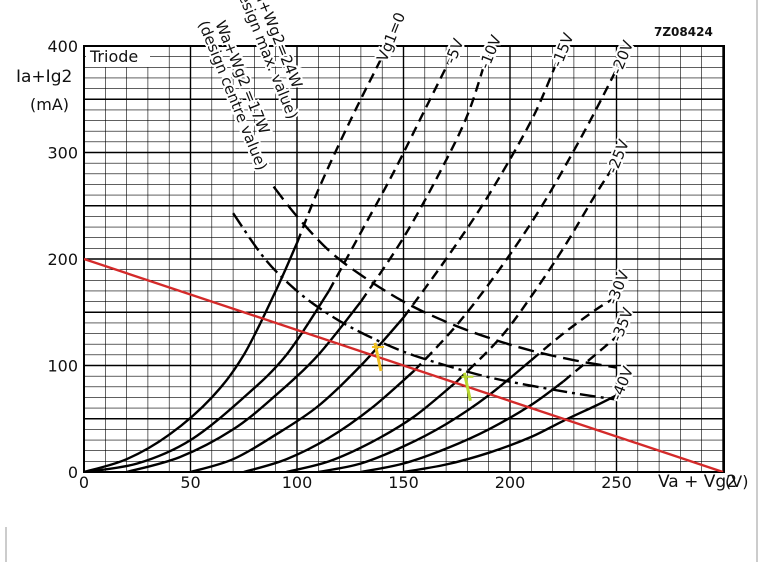 Image resolution: width=768 pixels, height=562 pixels. Describe the element at coordinates (113, 56) in the screenshot. I see `box-label: Triode` at that location.